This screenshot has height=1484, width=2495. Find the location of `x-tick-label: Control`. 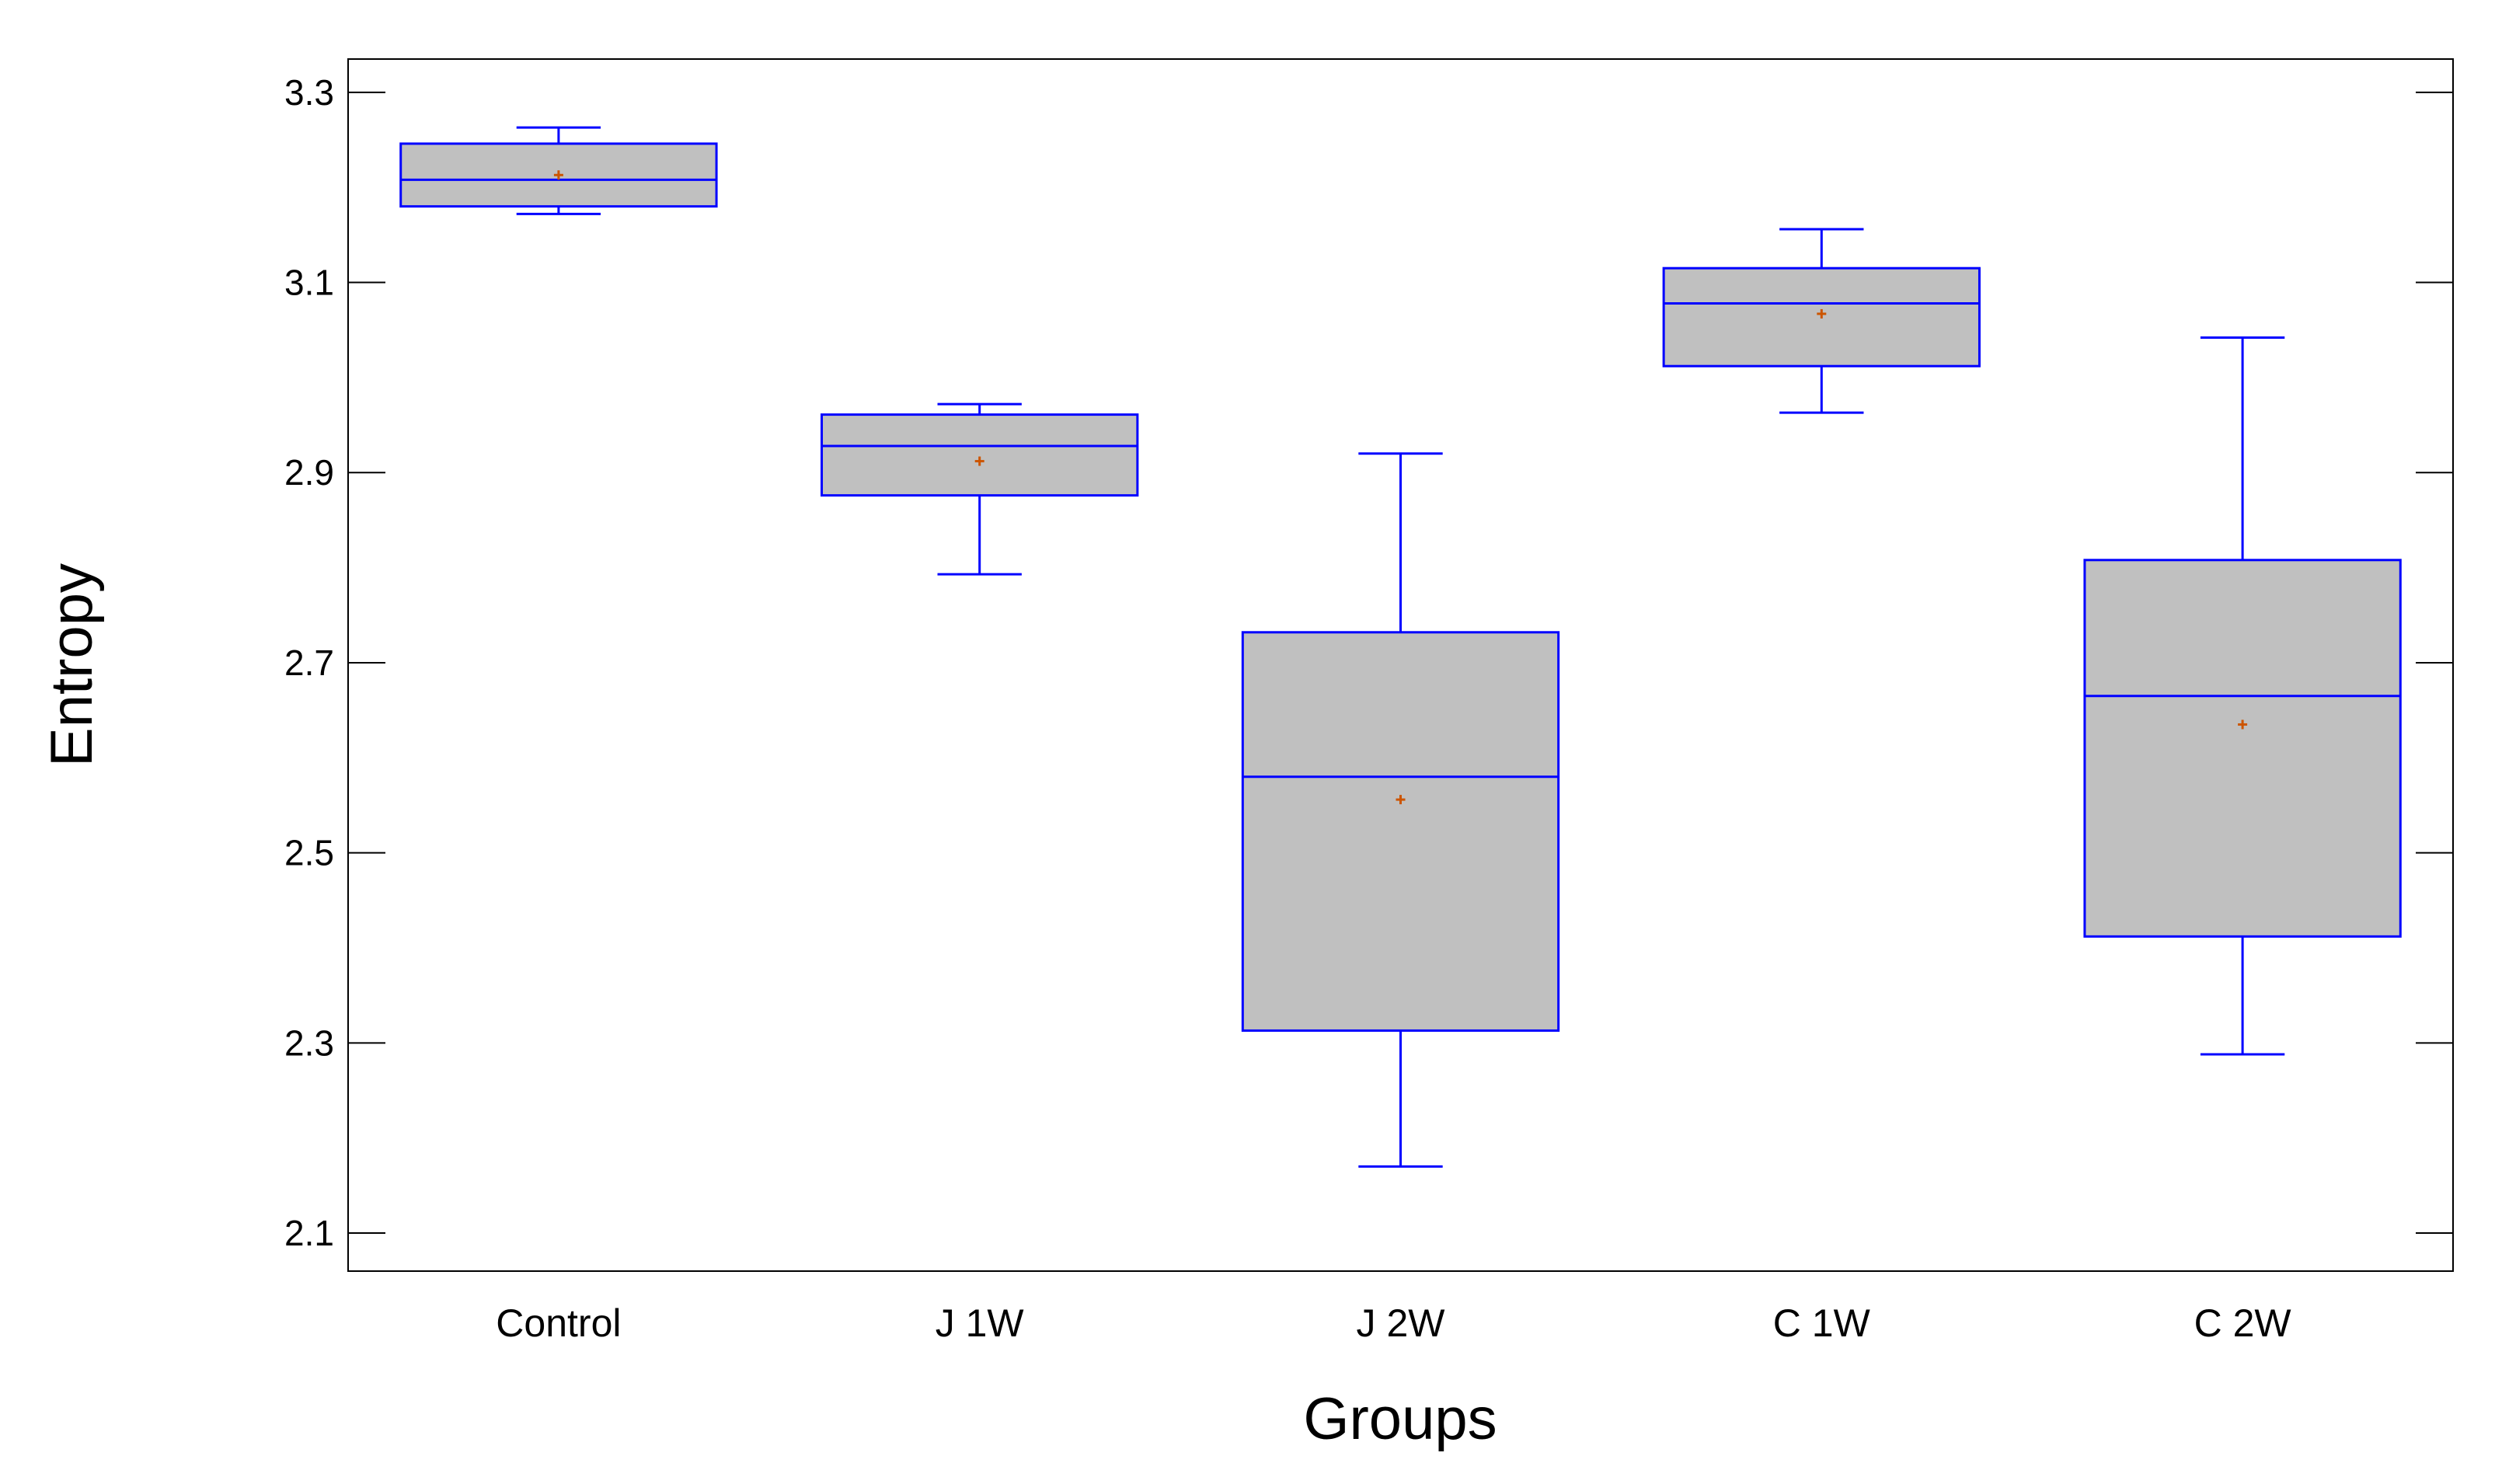

x-tick-label: Control is located at coordinates (558, 1323).